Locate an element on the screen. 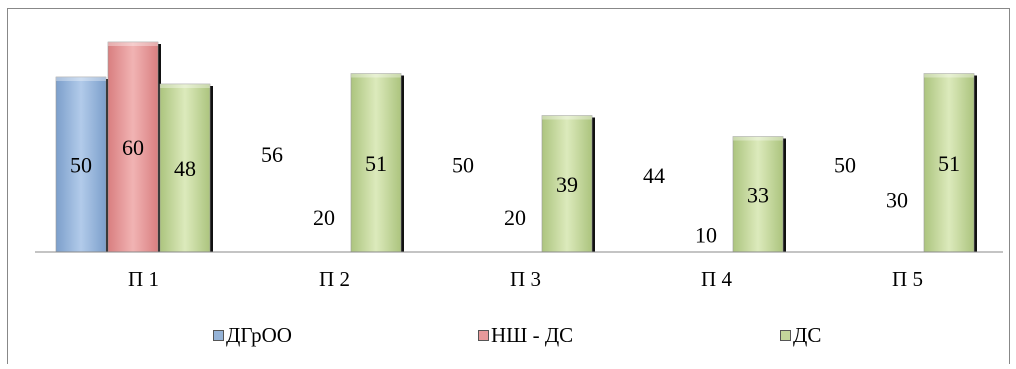 This screenshot has width=1016, height=369. x-tick-label-5: П 5 is located at coordinates (907, 279).